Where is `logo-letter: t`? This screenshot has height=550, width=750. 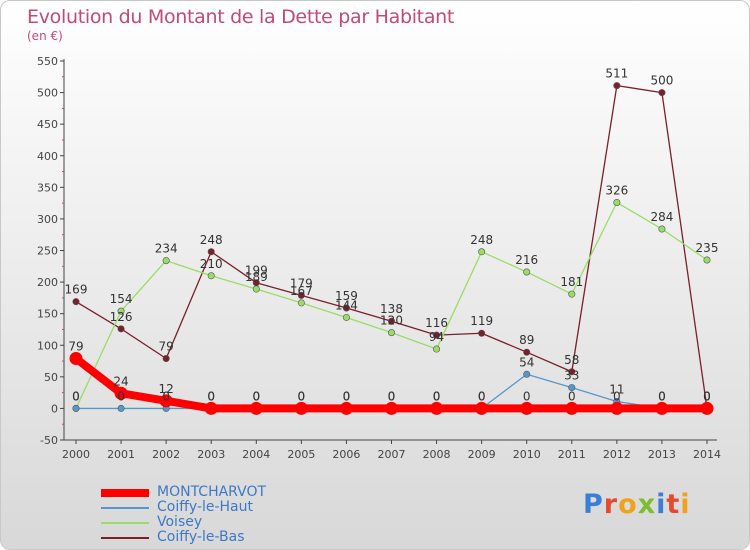 logo-letter: t is located at coordinates (673, 504).